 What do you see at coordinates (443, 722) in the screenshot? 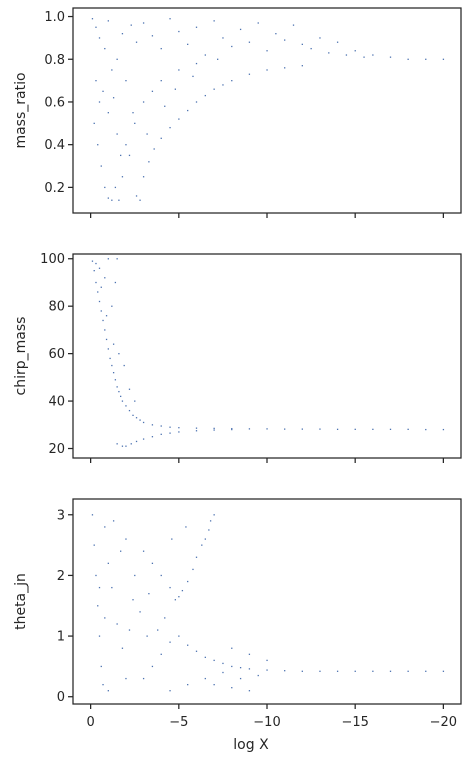
I see `x-tick-label: −20` at bounding box center [443, 722].